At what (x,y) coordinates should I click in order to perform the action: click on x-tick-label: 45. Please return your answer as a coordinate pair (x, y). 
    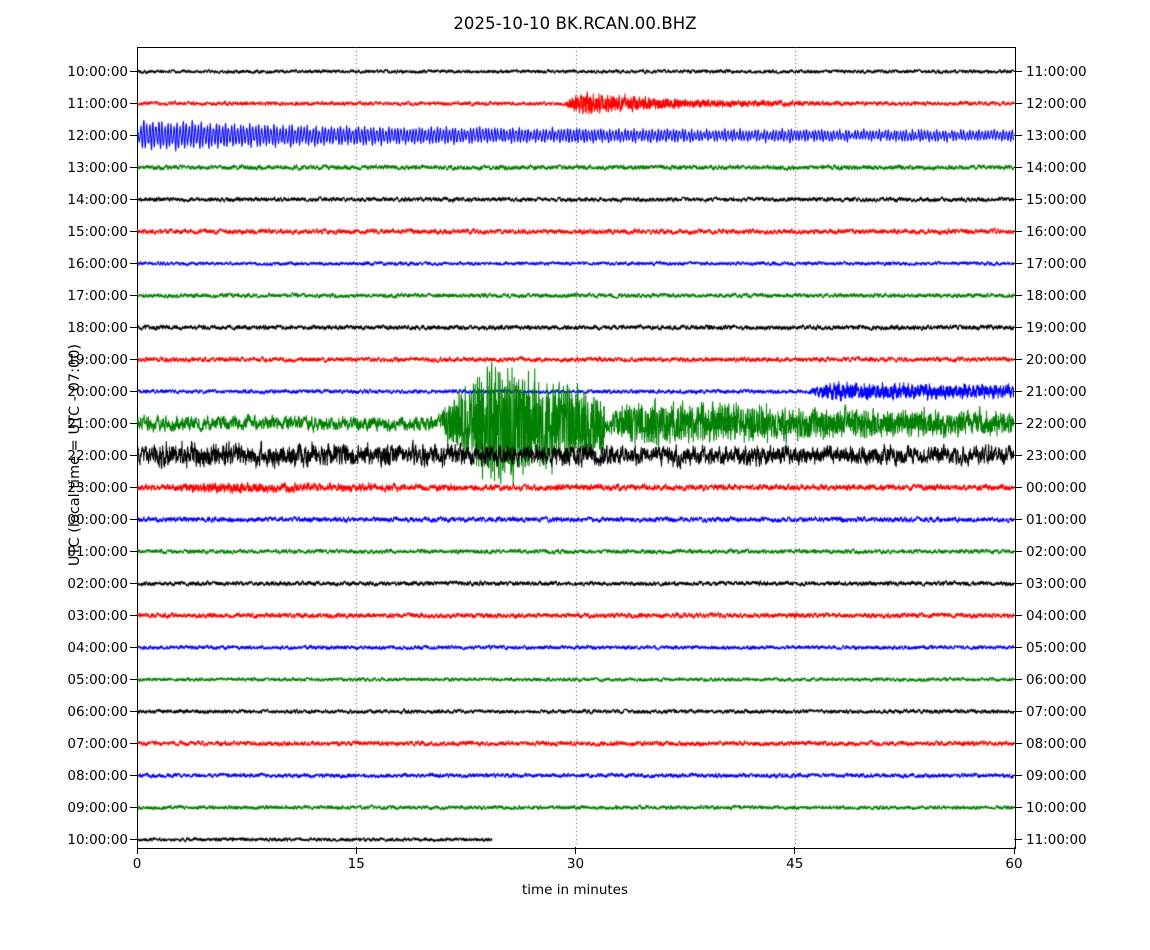
    Looking at the image, I should click on (795, 864).